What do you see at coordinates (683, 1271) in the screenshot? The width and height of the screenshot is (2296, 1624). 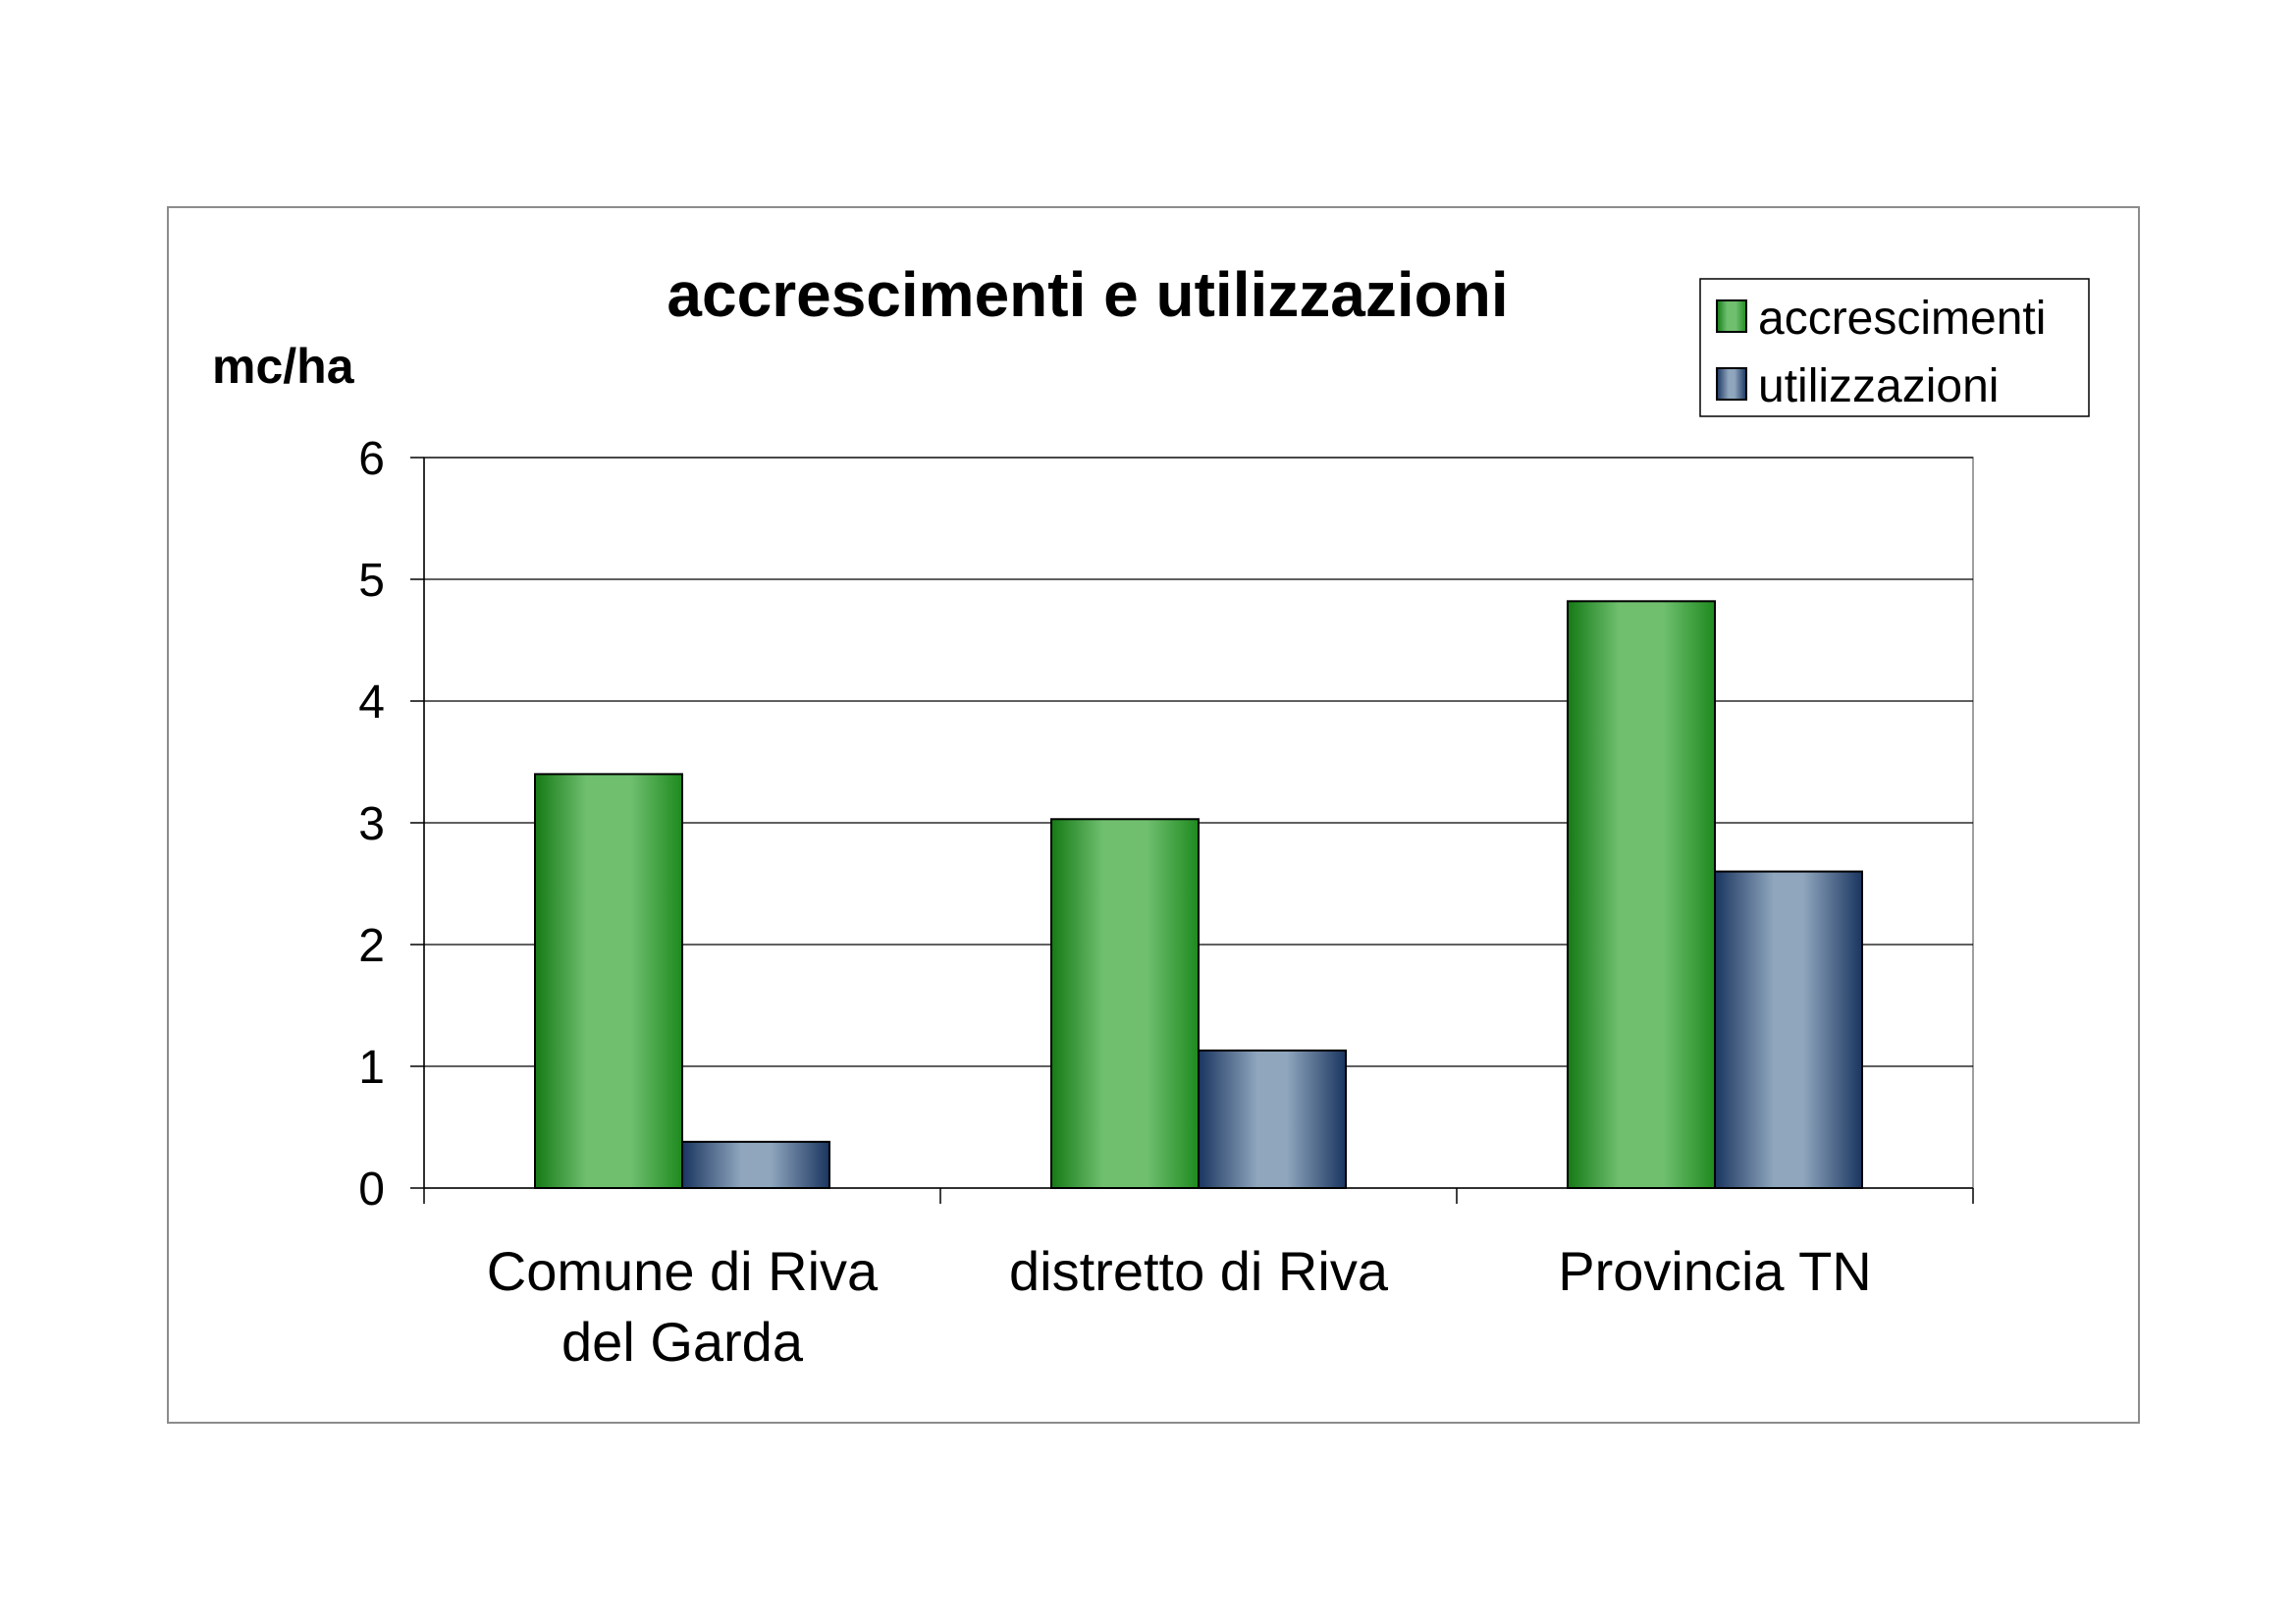 I see `category-label: Comune di Riva` at bounding box center [683, 1271].